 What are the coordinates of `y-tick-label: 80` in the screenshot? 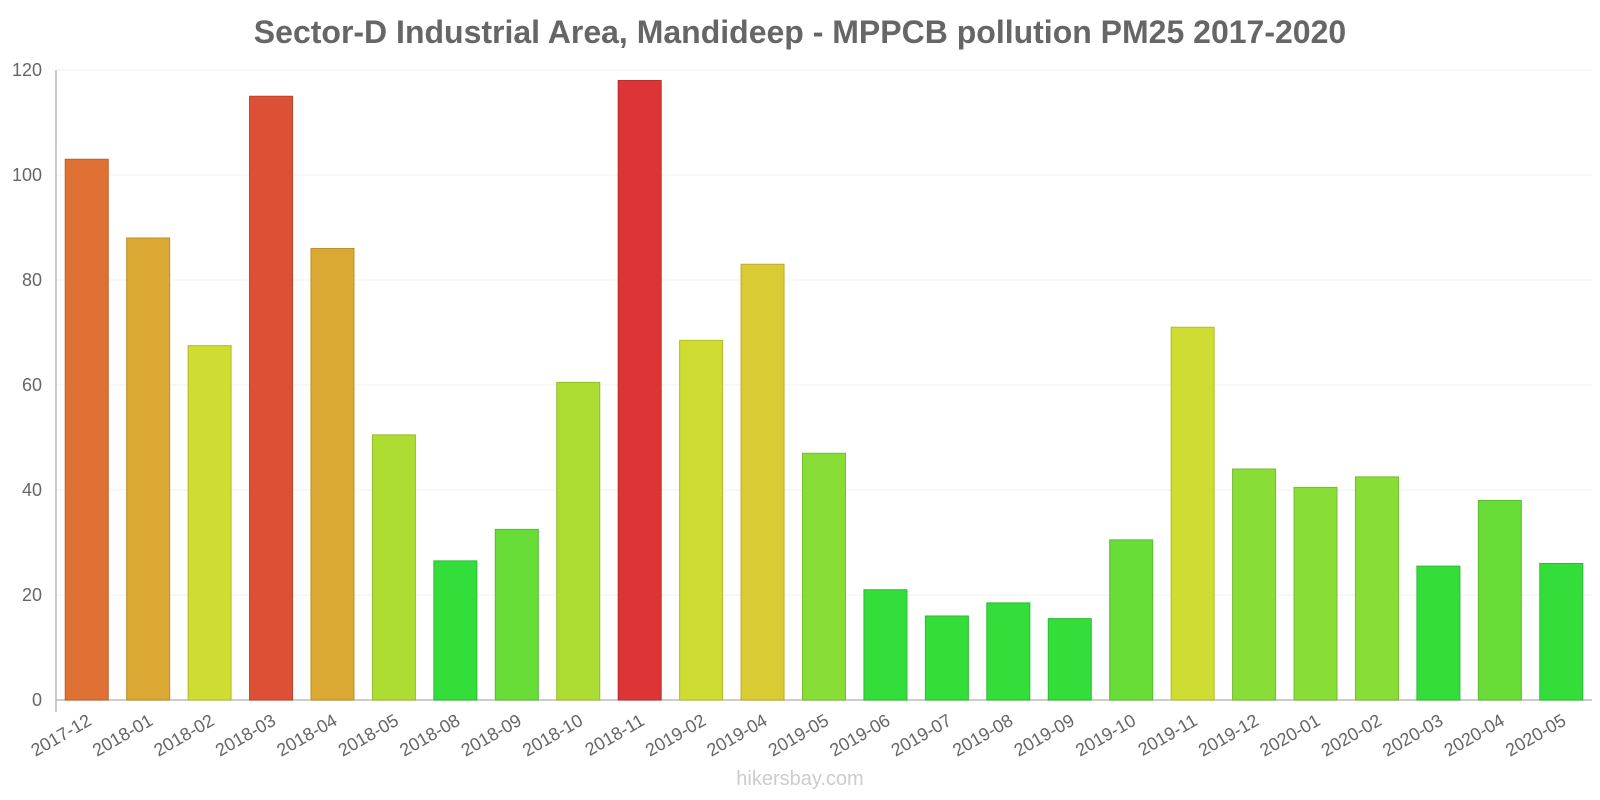 It's located at (32, 280).